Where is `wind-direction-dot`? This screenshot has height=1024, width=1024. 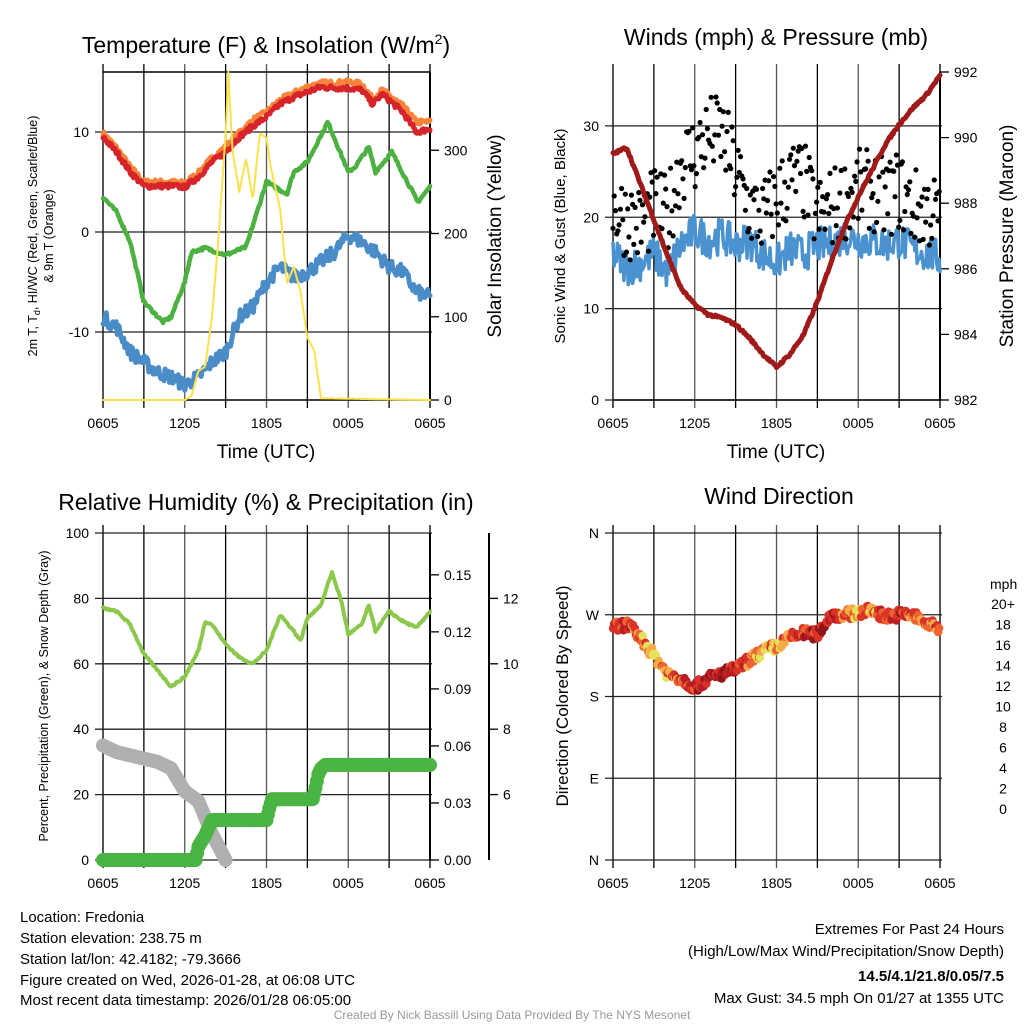
wind-direction-dot is located at coordinates (939, 628).